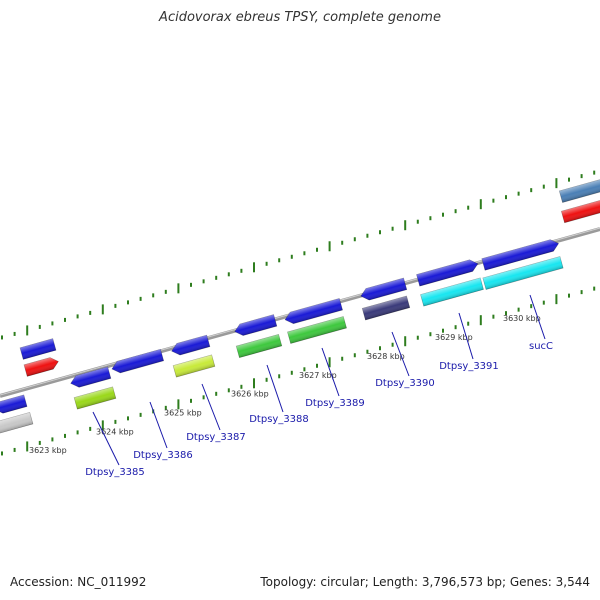  I want to click on gene-dtpsy-3389-label: Dtpsy_3389, so click(335, 403).